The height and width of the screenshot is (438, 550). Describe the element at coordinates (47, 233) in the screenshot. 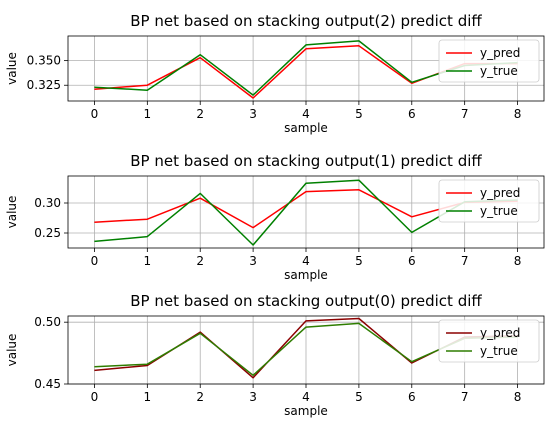

I see `y-tick-label: 0.25` at that location.